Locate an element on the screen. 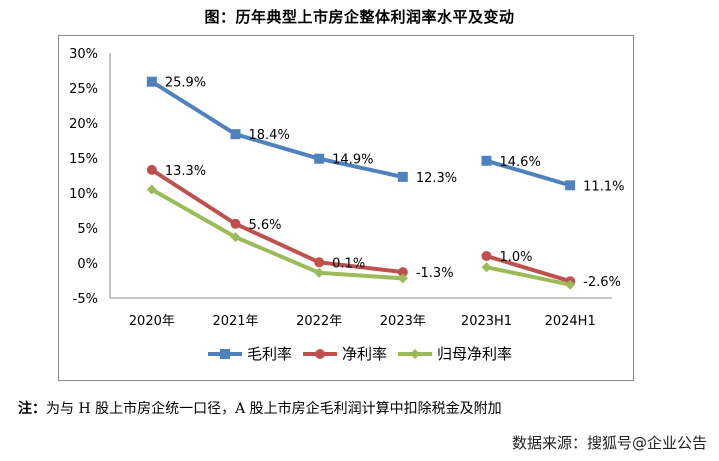 The width and height of the screenshot is (719, 461). data-label: 14.9% is located at coordinates (352, 160).